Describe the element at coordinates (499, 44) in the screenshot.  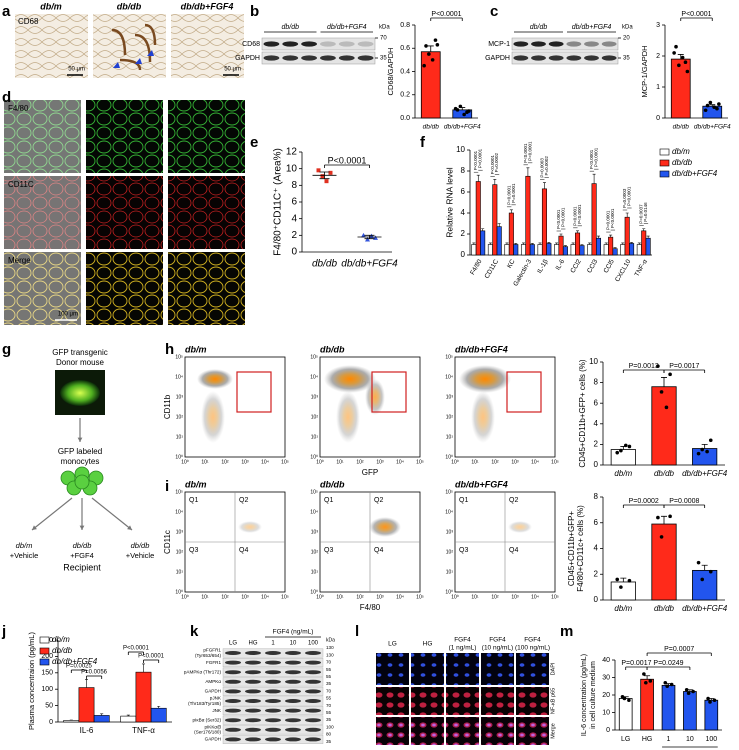
I see `label: MCP-1` at that location.